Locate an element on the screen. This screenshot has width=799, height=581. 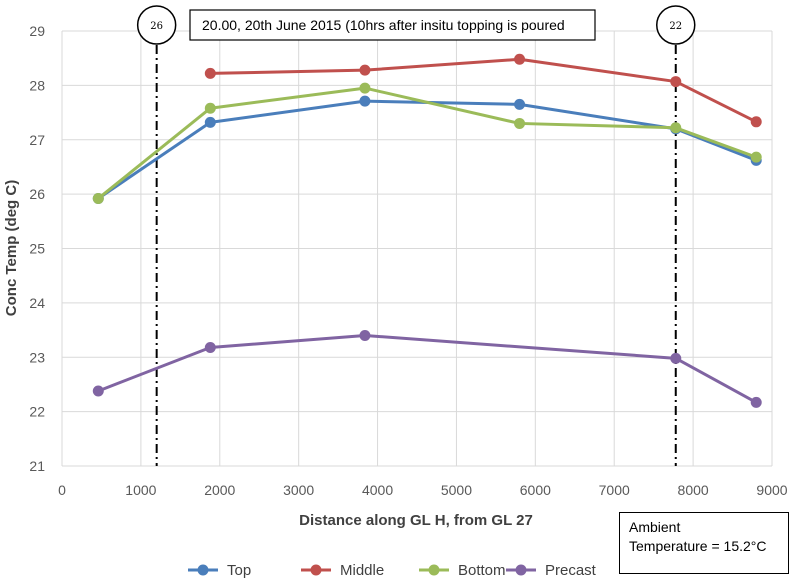
legend-item-top: Top is located at coordinates (219, 570).